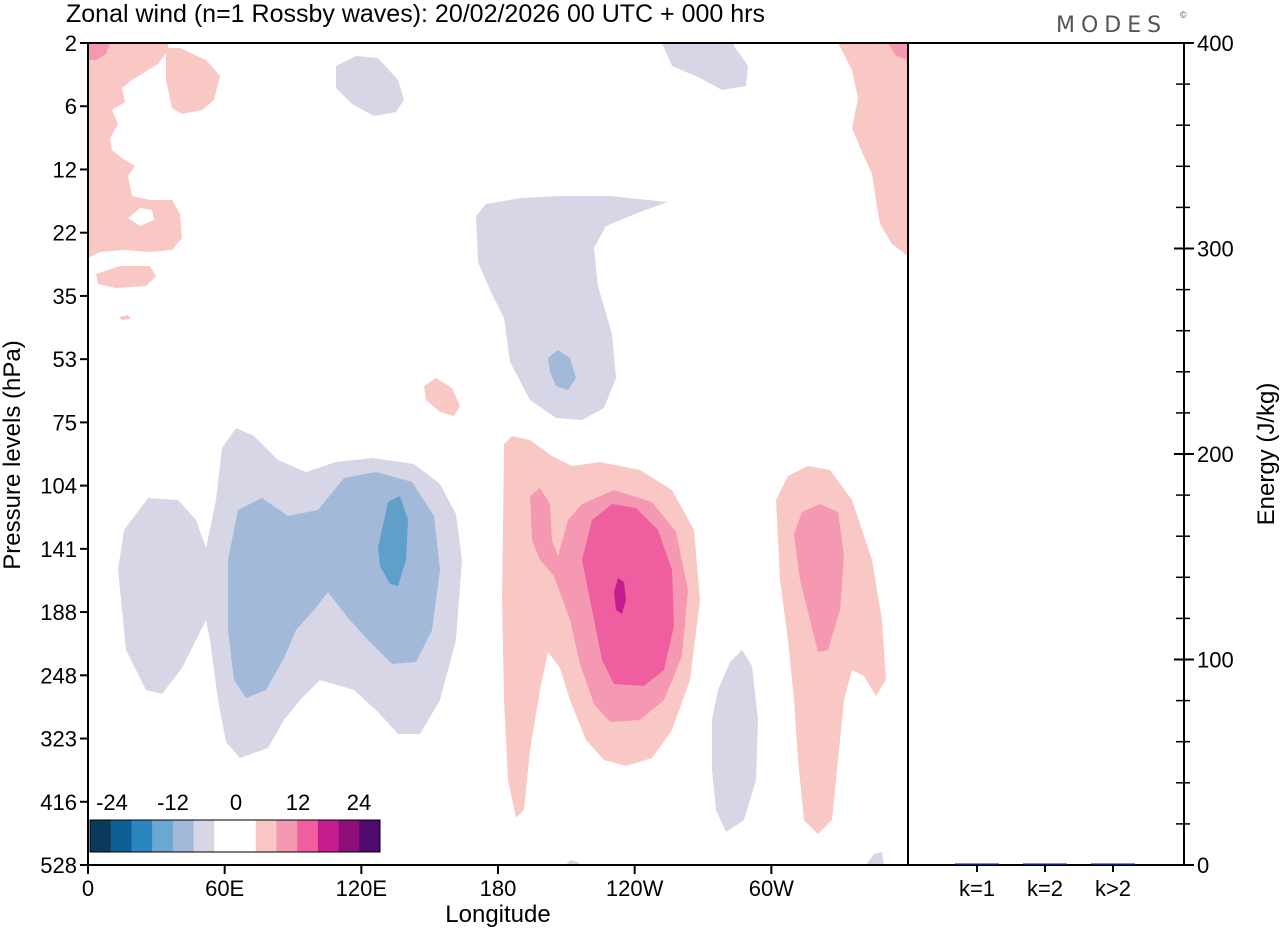 Image resolution: width=1280 pixels, height=930 pixels. Describe the element at coordinates (173, 802) in the screenshot. I see `colorbar-label: -12` at that location.